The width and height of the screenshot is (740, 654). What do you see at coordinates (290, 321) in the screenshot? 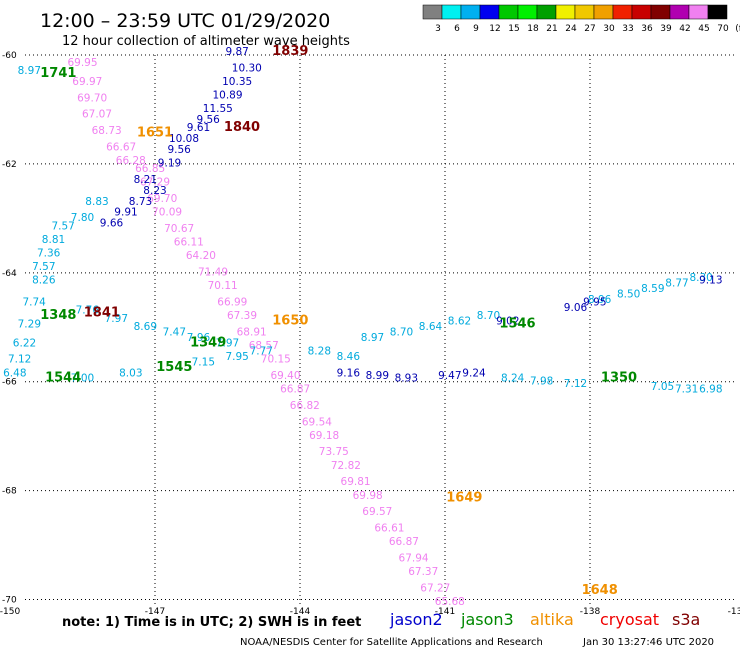
I see `pass-time-label: 1650` at bounding box center [290, 321].